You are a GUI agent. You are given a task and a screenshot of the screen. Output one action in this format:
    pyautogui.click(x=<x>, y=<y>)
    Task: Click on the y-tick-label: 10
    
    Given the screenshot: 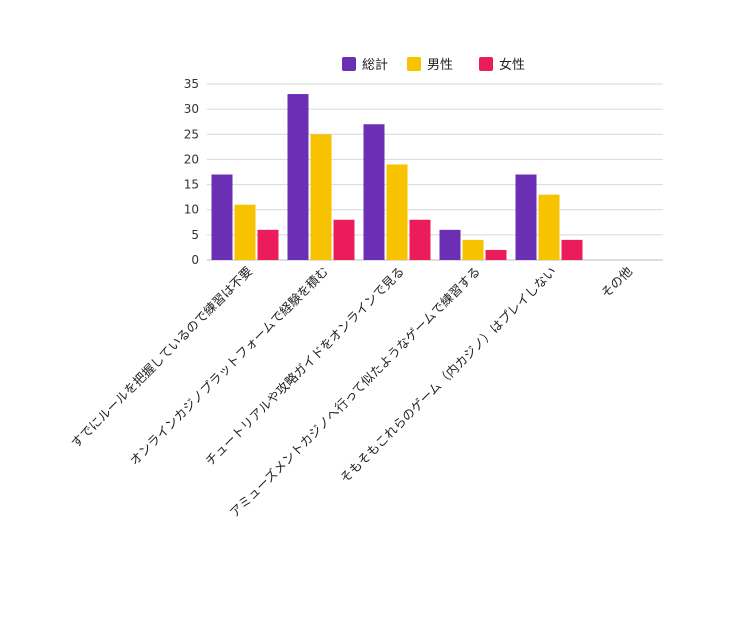 What is the action you would take?
    pyautogui.click(x=191, y=210)
    